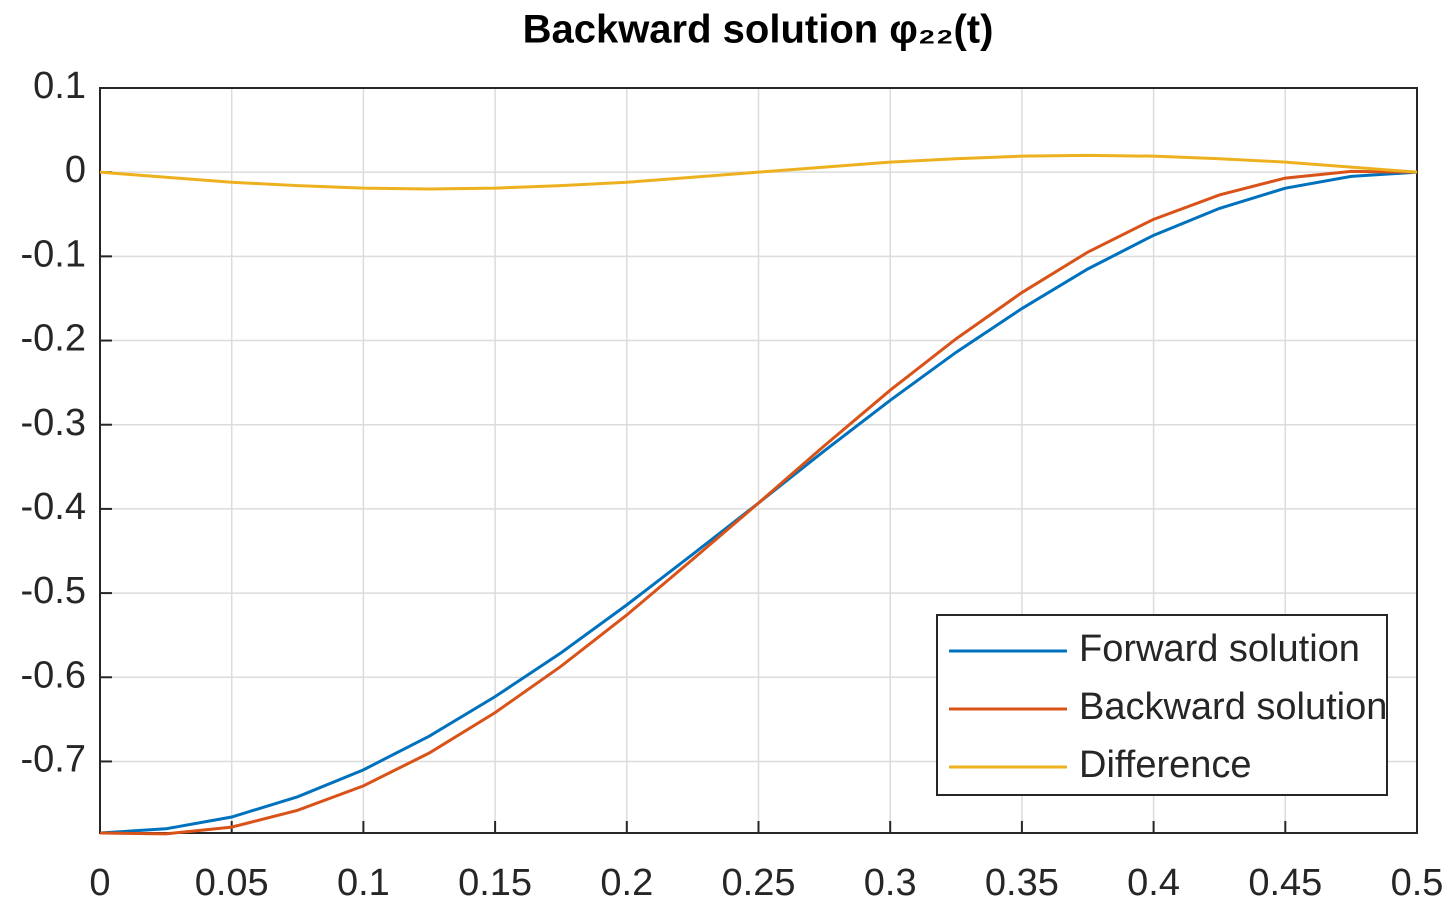  What do you see at coordinates (759, 883) in the screenshot?
I see `x-tick-label: 0.25` at bounding box center [759, 883].